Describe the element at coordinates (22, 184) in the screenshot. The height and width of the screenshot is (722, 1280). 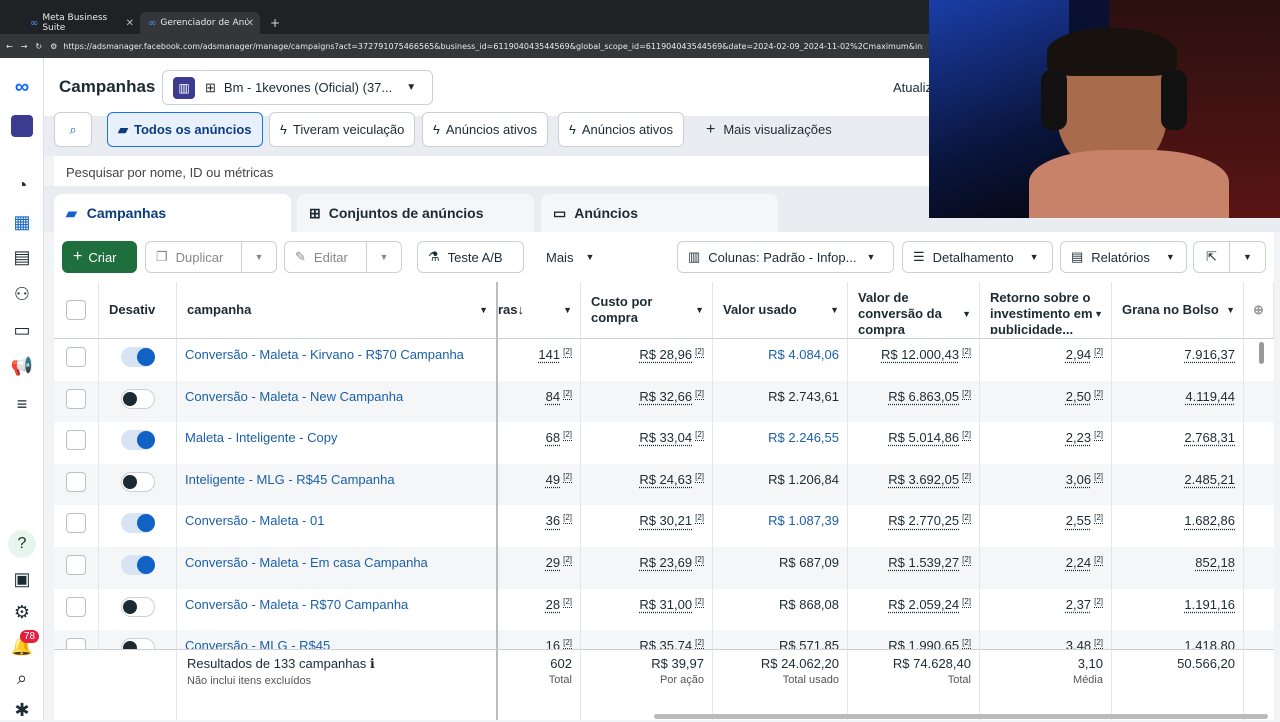
I see `dashboard-icon: ◔` at that location.